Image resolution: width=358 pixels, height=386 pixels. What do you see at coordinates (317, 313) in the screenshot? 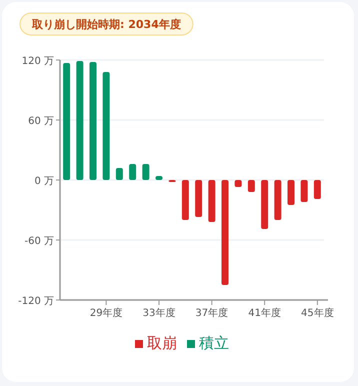
I see `x-tick-label: 45年度` at bounding box center [317, 313].